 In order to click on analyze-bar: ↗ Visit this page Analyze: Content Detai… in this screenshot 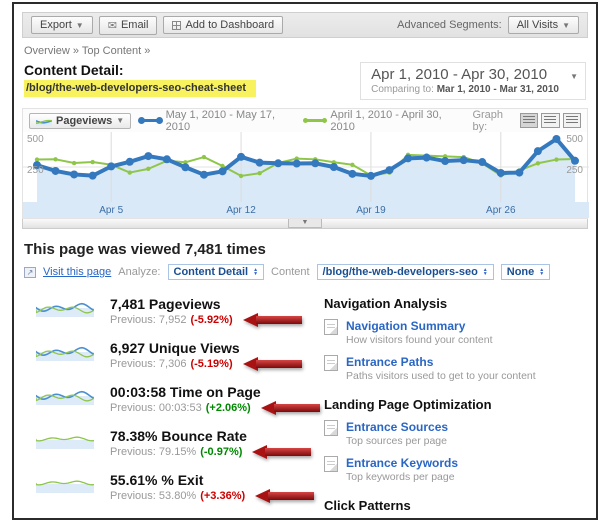, I will do `click(305, 272)`.